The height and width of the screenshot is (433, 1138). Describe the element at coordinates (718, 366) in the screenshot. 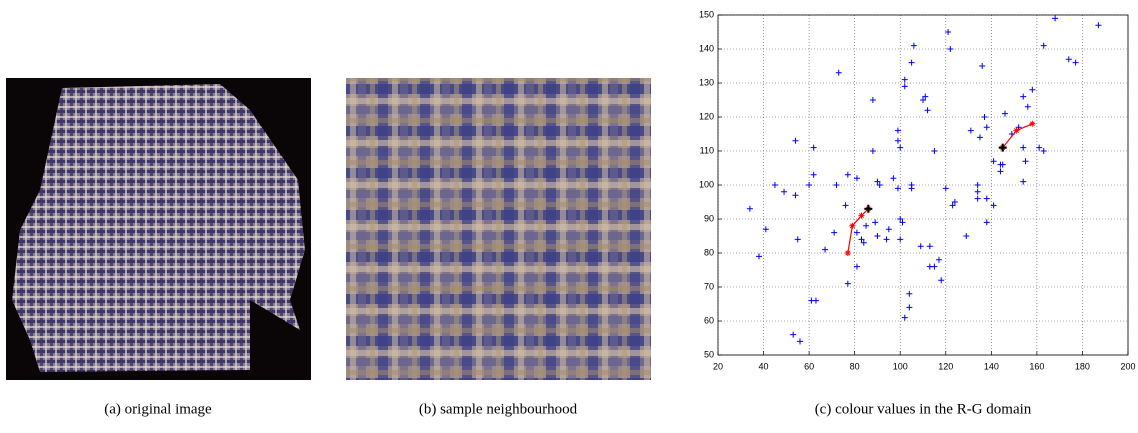

I see `x-tick-label: 20` at that location.